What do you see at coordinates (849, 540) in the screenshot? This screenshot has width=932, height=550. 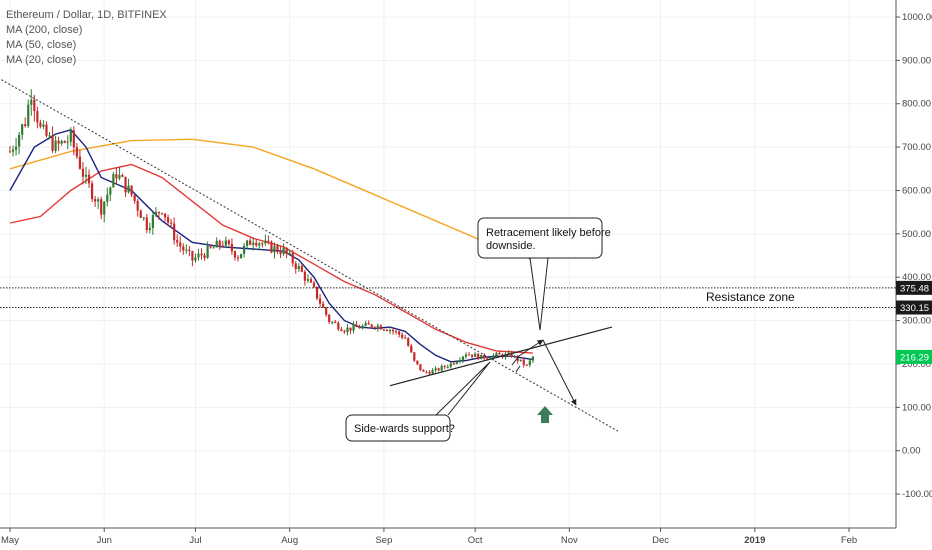 I see `x-tick-label: Feb` at bounding box center [849, 540].